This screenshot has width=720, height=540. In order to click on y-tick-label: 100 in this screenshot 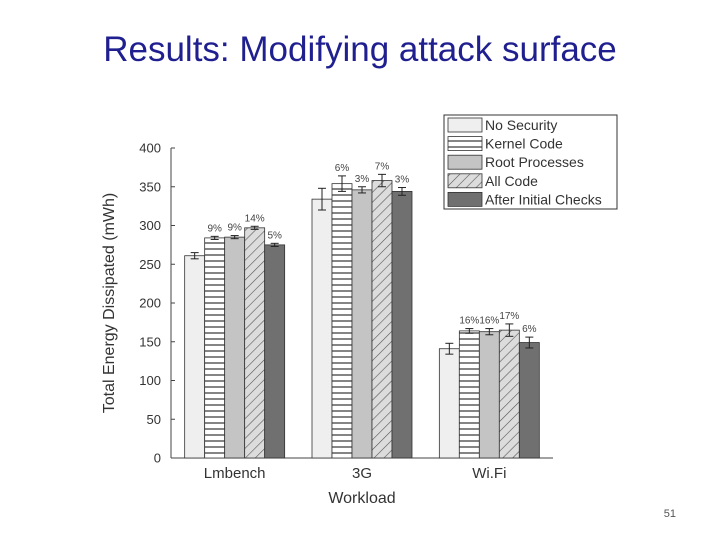, I will do `click(150, 380)`.